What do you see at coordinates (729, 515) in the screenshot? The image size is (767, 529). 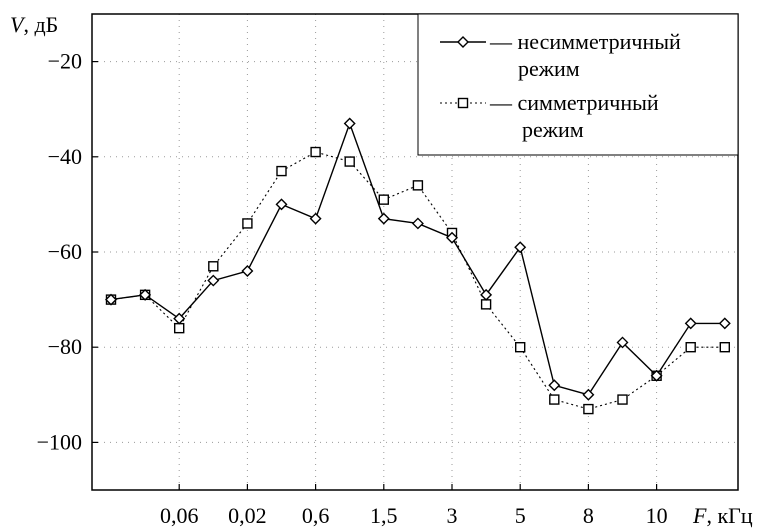 I see `x-axis-label-unit: , кГц` at bounding box center [729, 515].